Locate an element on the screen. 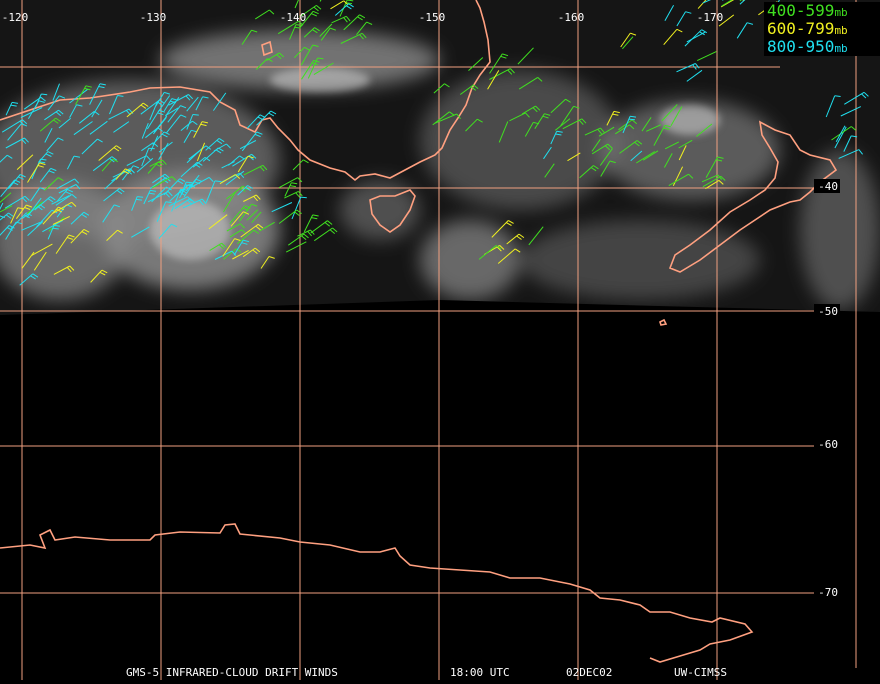  legend-label: 400-599 is located at coordinates (800, 10).